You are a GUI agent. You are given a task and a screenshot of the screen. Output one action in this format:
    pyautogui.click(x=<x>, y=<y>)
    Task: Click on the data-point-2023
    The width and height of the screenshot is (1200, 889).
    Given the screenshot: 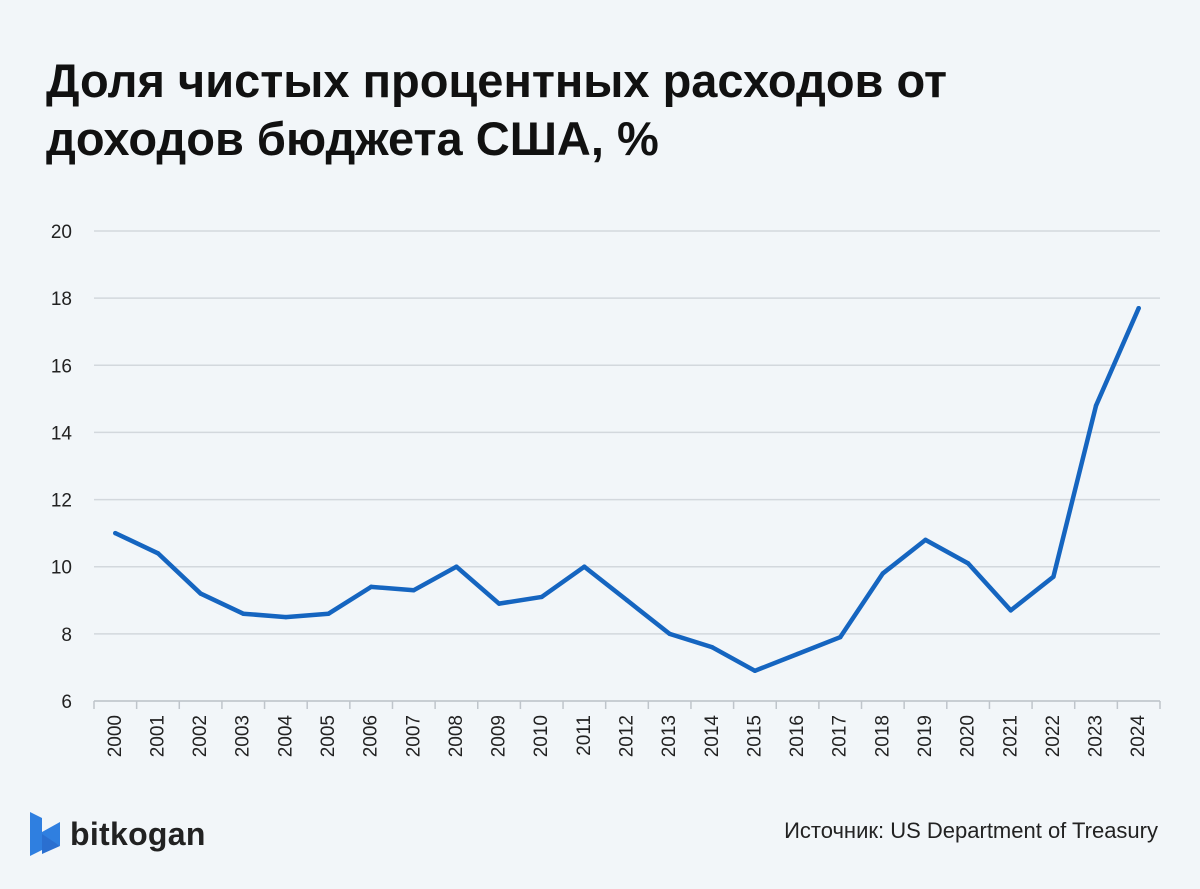 What is the action you would take?
    pyautogui.click(x=1096, y=405)
    